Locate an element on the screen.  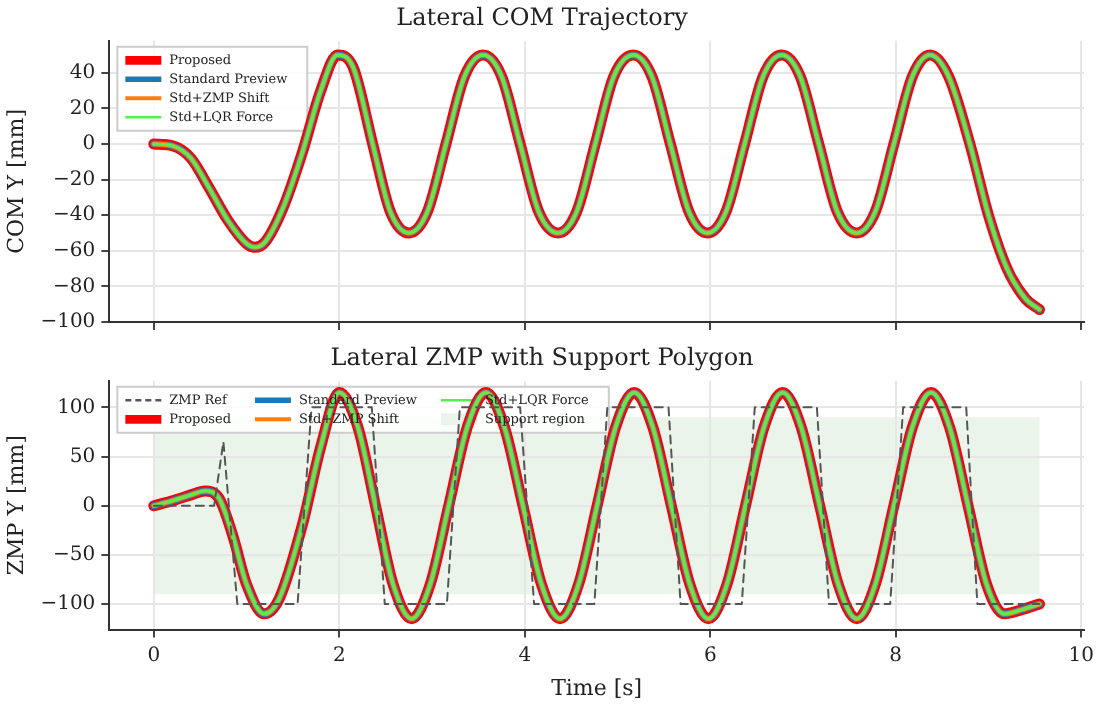
x-tick-label: 10 is located at coordinates (1081, 655).